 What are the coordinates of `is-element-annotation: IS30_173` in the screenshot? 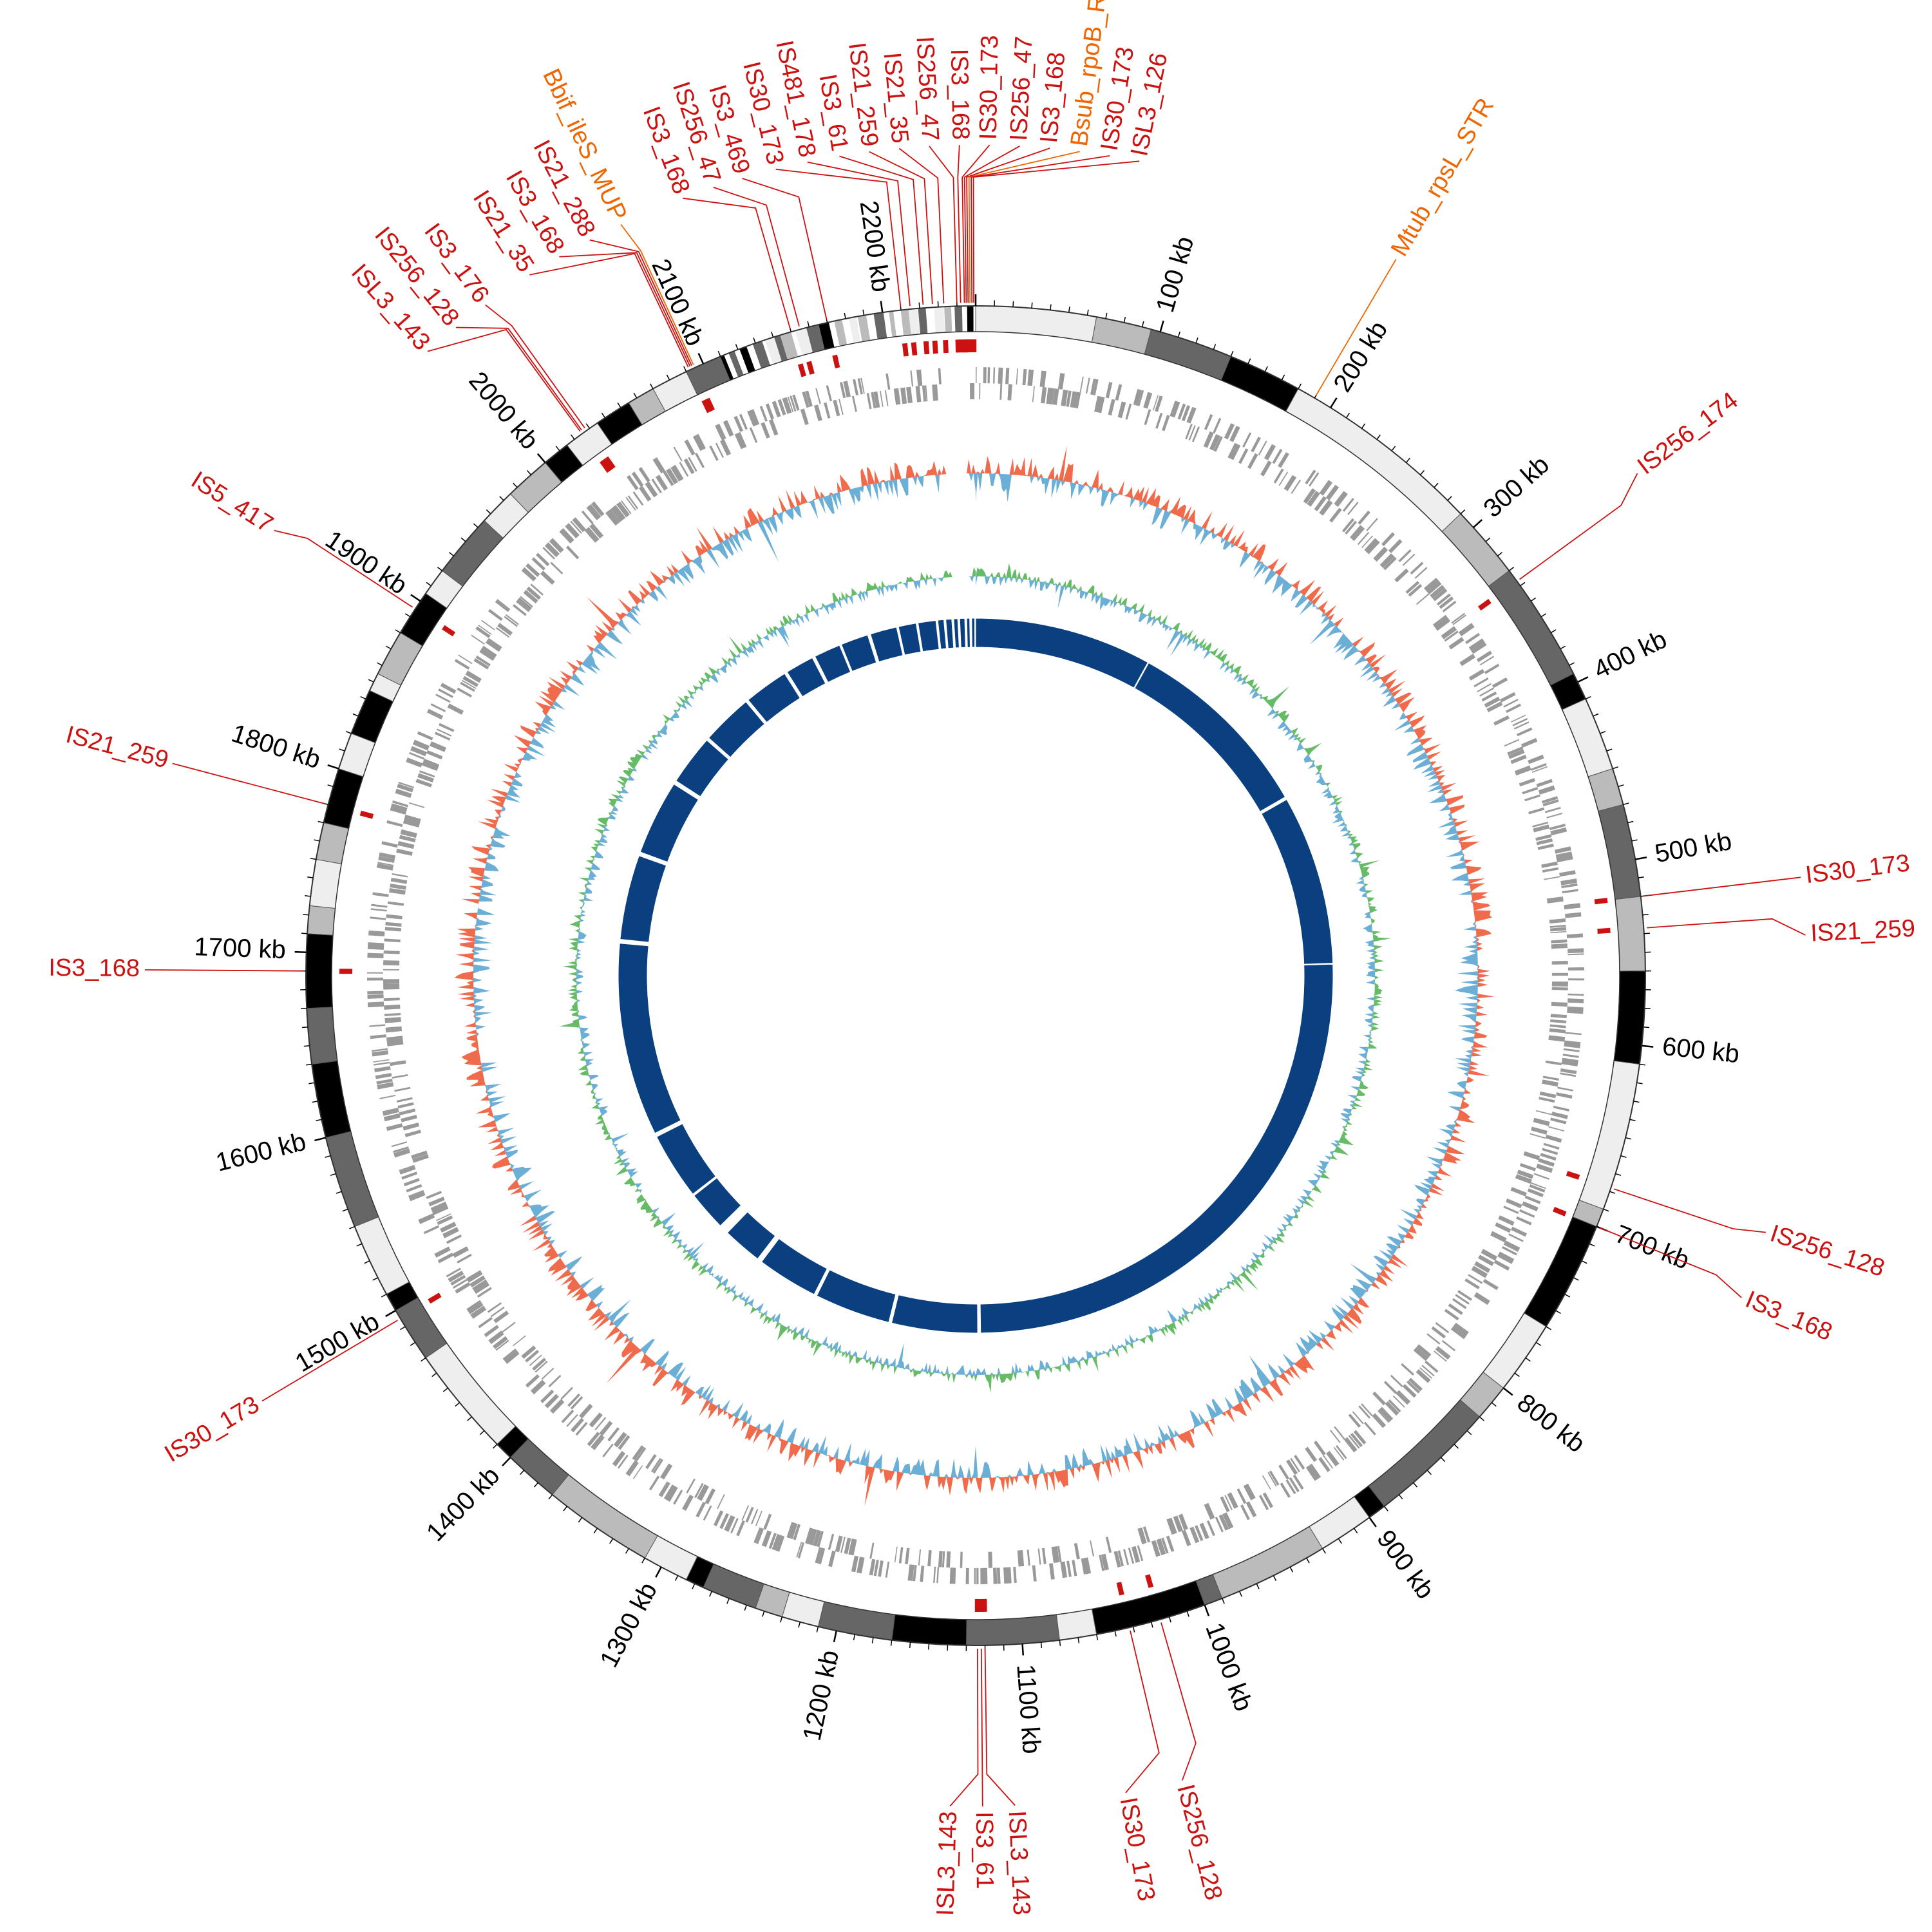 It's located at (1137, 1766).